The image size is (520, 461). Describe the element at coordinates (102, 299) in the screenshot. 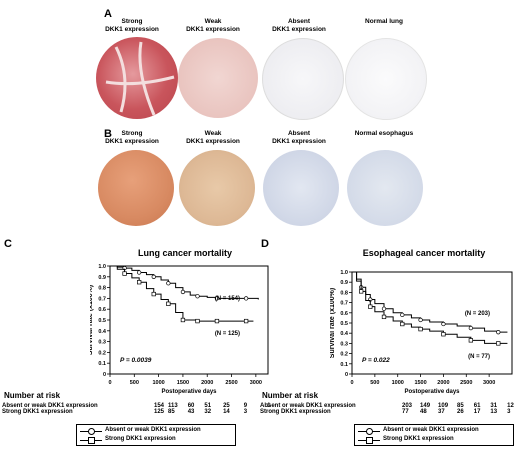

I see `y-tick-label: 0.7` at that location.